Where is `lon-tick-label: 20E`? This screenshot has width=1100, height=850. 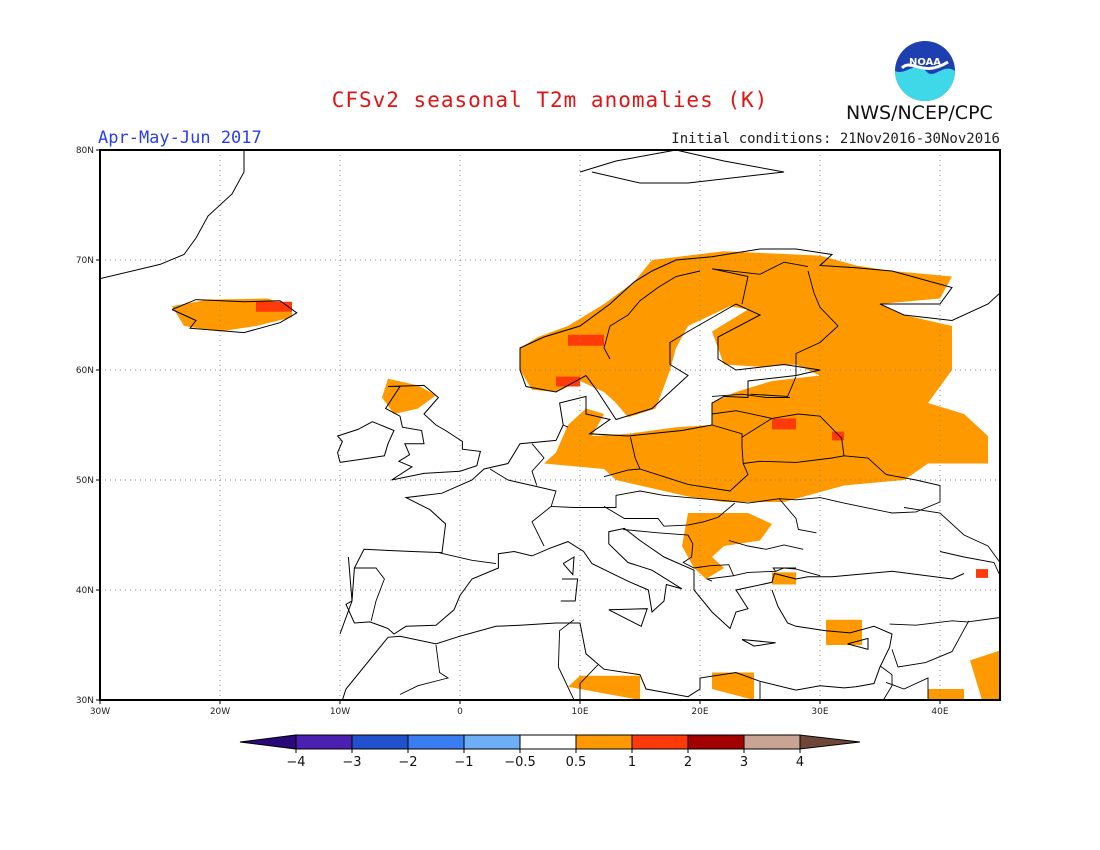
lon-tick-label: 20E is located at coordinates (699, 712).